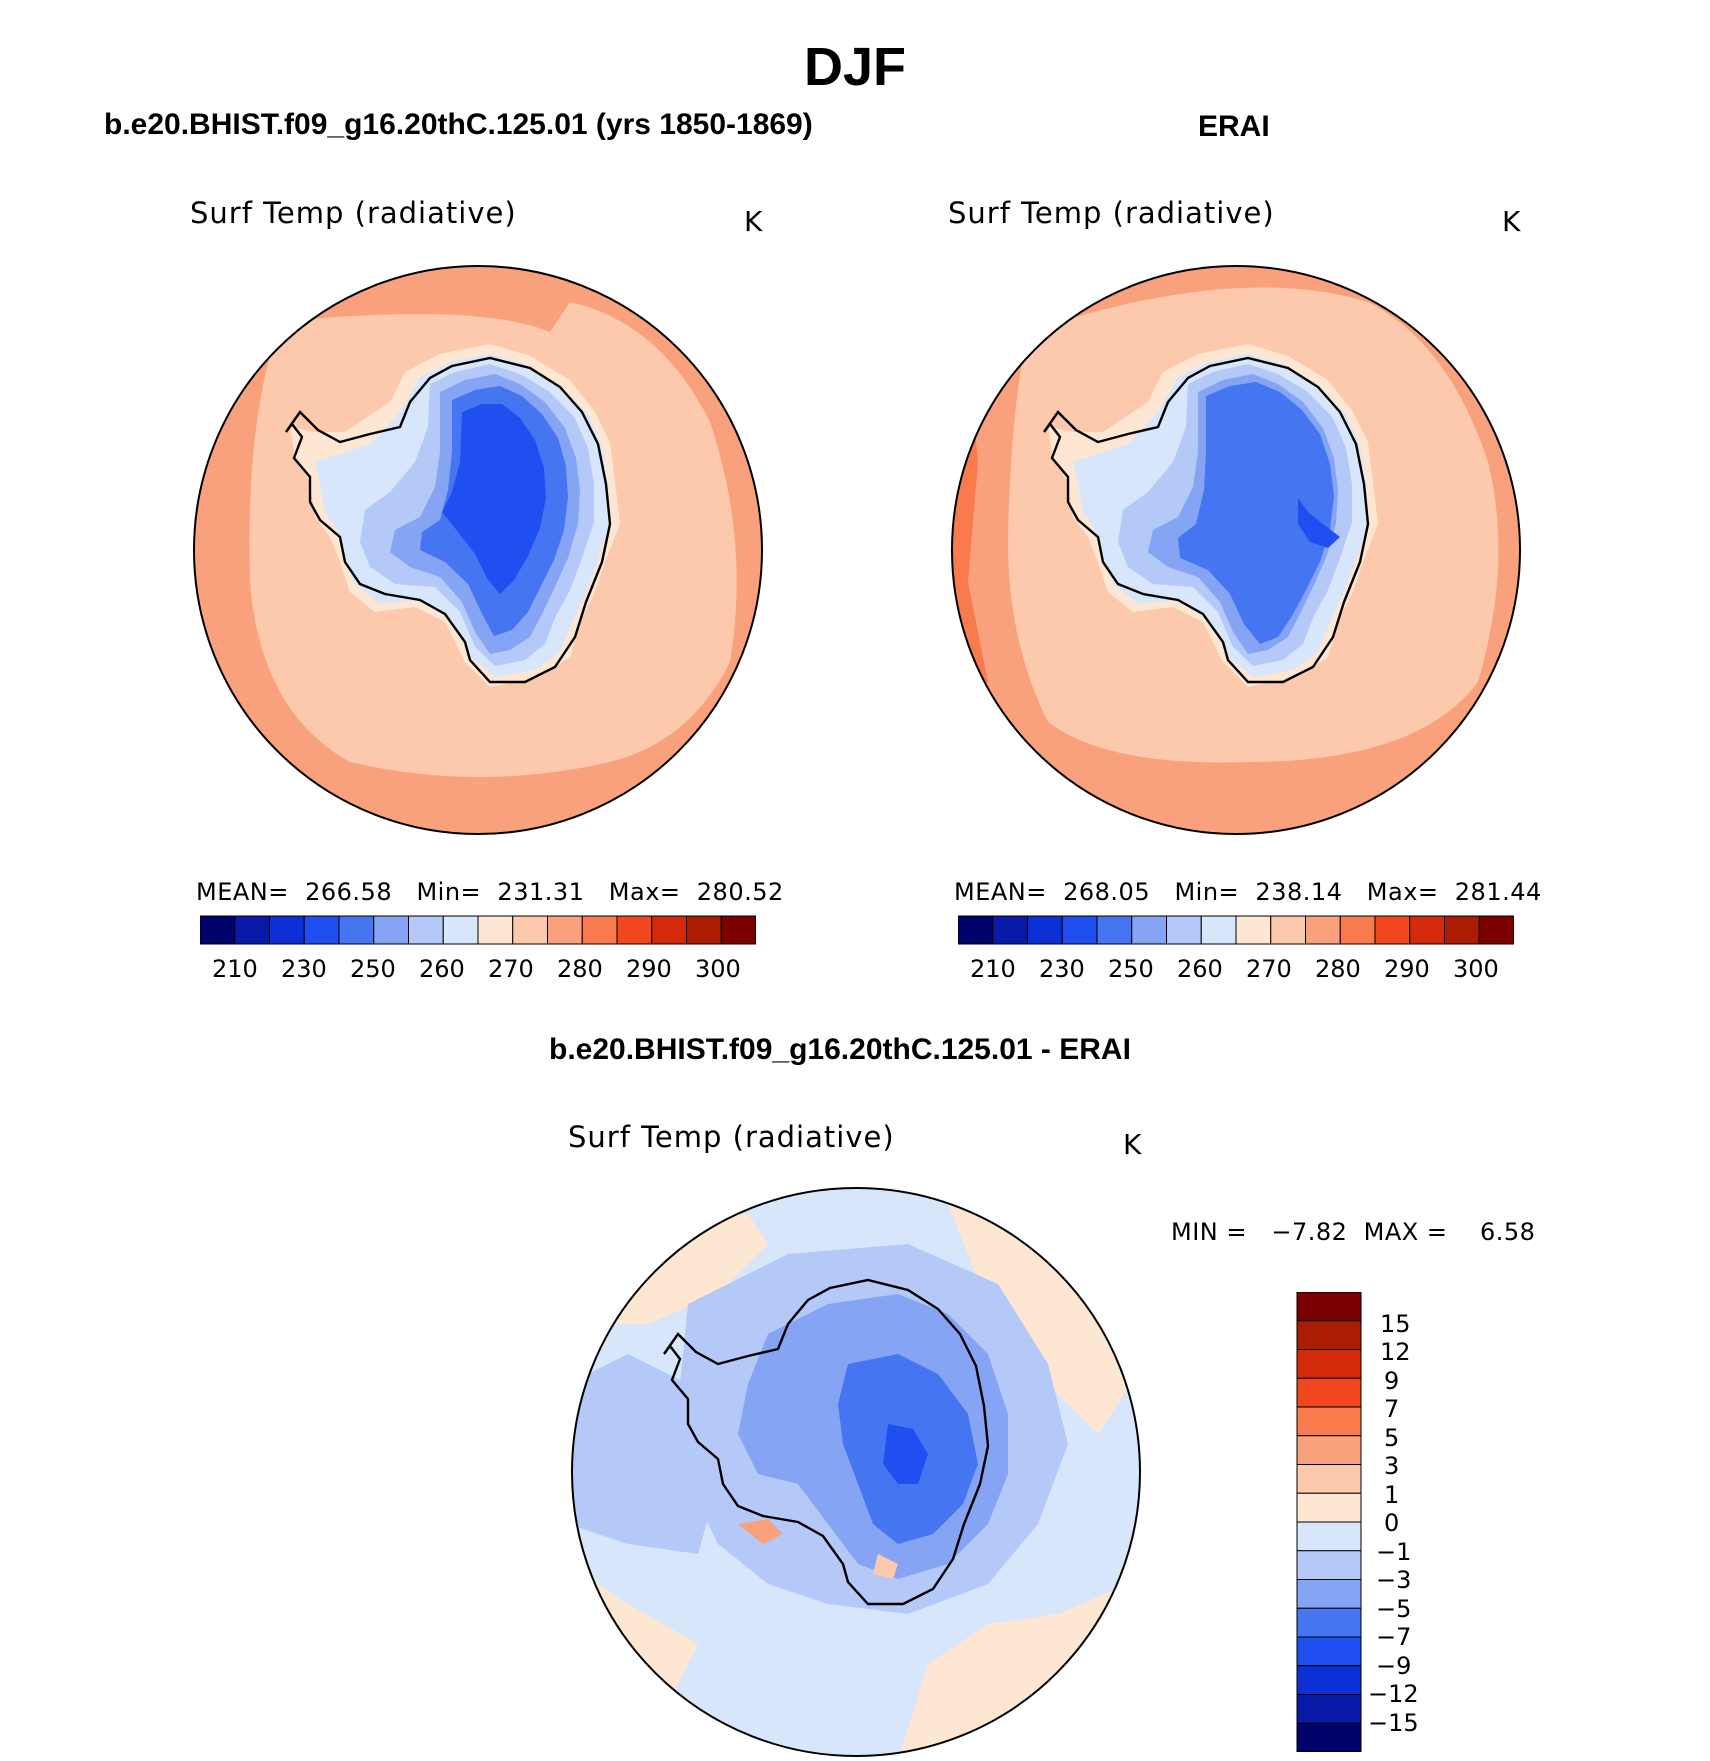  I want to click on diff-map-border, so click(856, 1472).